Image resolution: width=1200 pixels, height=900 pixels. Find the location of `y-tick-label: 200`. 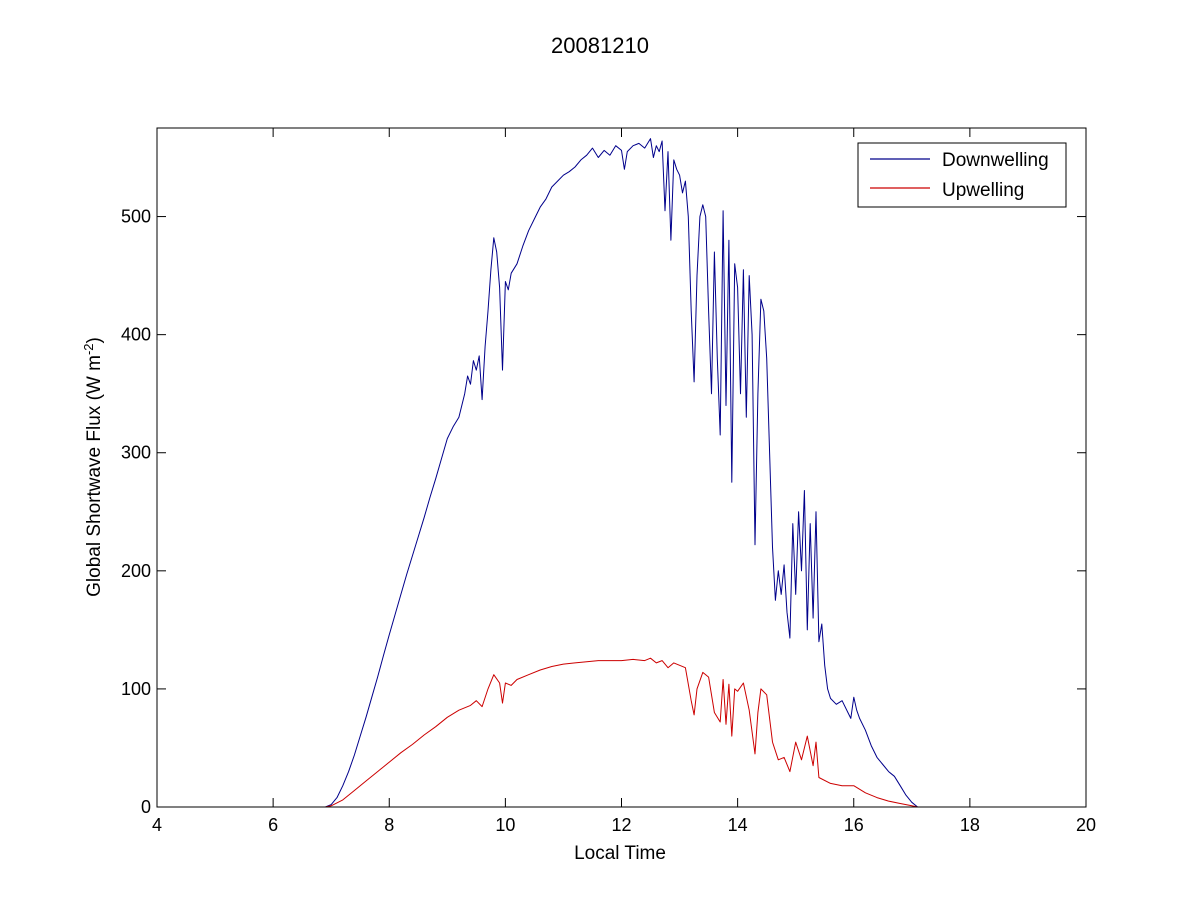

y-tick-label: 200 is located at coordinates (136, 571).